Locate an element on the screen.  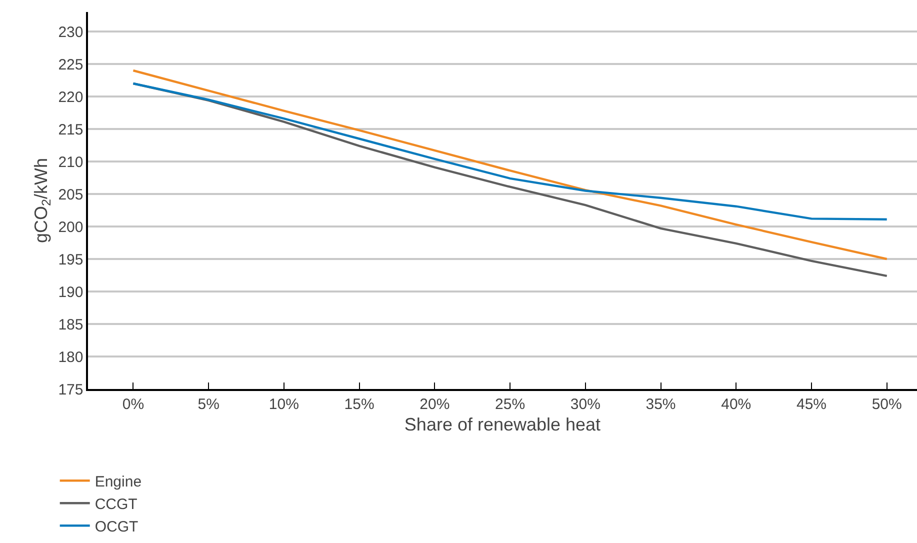
y-tick-label: 180 is located at coordinates (71, 357).